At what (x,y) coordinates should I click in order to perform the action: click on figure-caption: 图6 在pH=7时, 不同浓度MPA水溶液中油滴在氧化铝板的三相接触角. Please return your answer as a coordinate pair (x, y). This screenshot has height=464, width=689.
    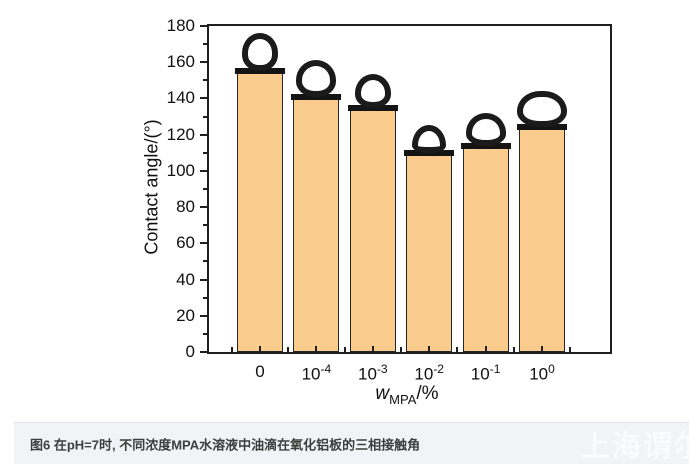
    Looking at the image, I should click on (225, 444).